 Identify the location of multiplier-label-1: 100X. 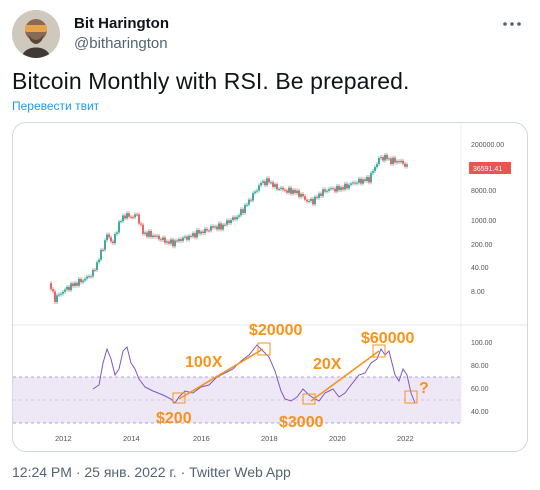
(204, 362).